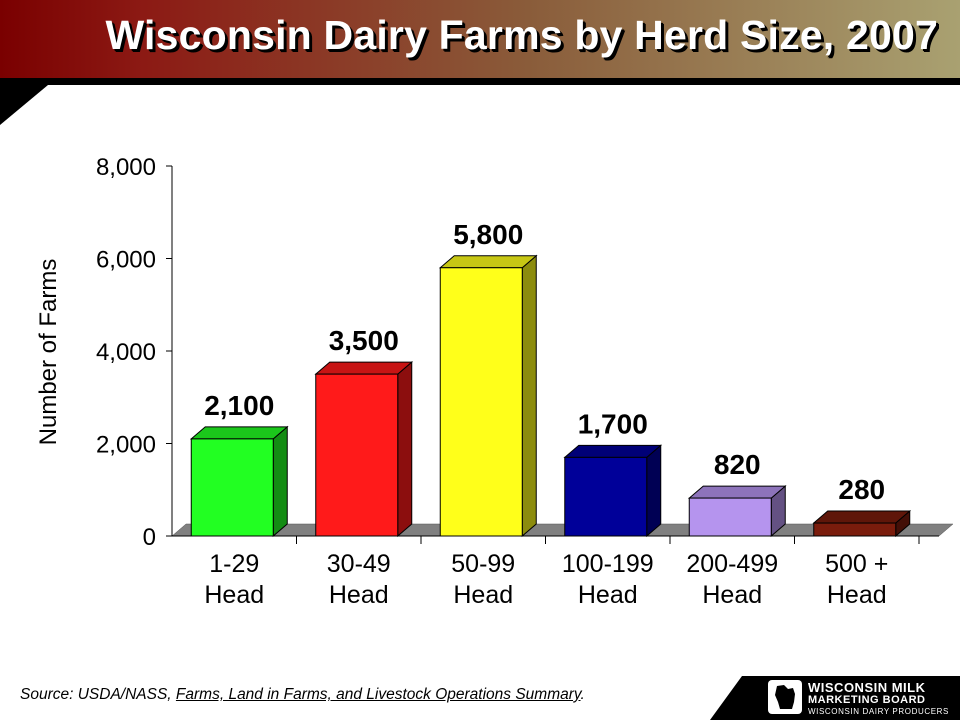 This screenshot has height=720, width=960. I want to click on bar-value-label: 280, so click(861, 489).